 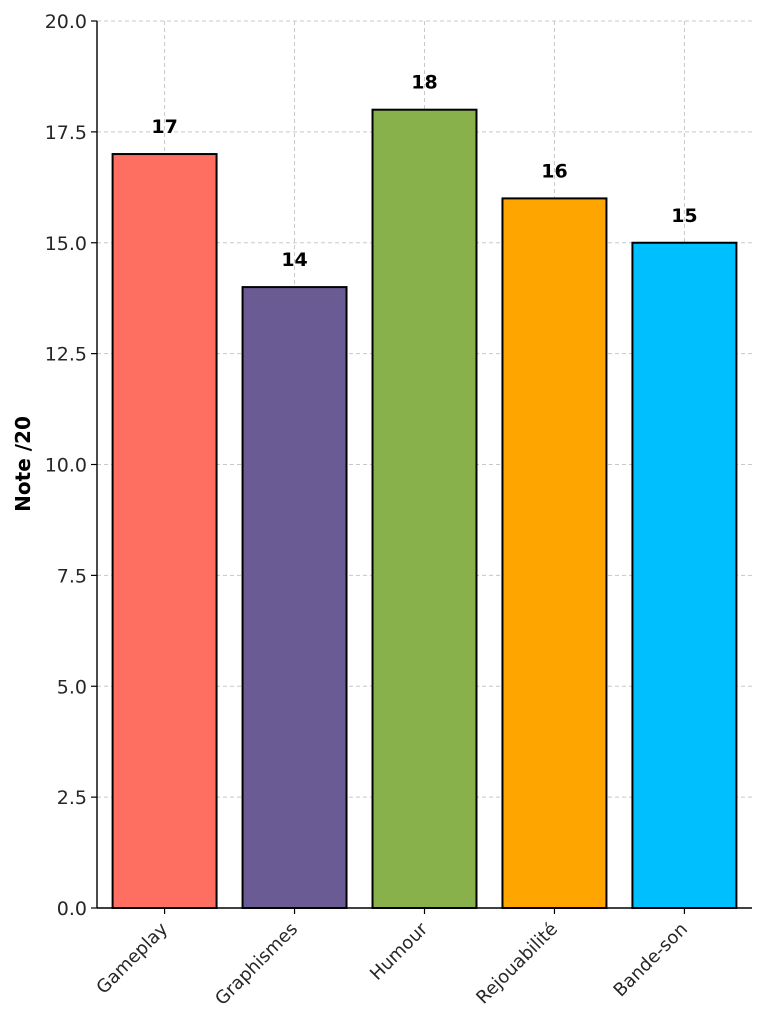 I want to click on y-tick-label: 5.0, so click(x=72, y=687).